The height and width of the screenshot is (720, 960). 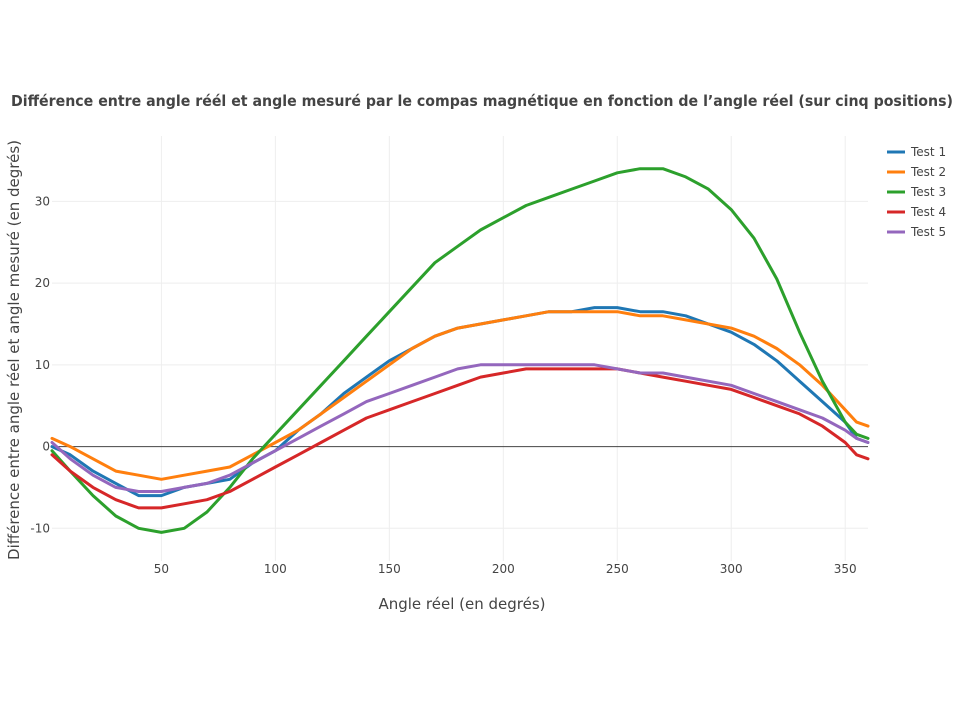 I want to click on x-tick-label: 50, so click(x=161, y=569).